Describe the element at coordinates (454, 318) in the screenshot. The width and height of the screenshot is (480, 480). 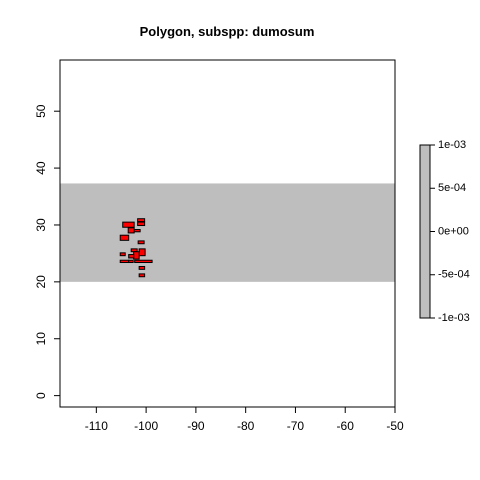
I see `legend-label: -1e-03` at that location.